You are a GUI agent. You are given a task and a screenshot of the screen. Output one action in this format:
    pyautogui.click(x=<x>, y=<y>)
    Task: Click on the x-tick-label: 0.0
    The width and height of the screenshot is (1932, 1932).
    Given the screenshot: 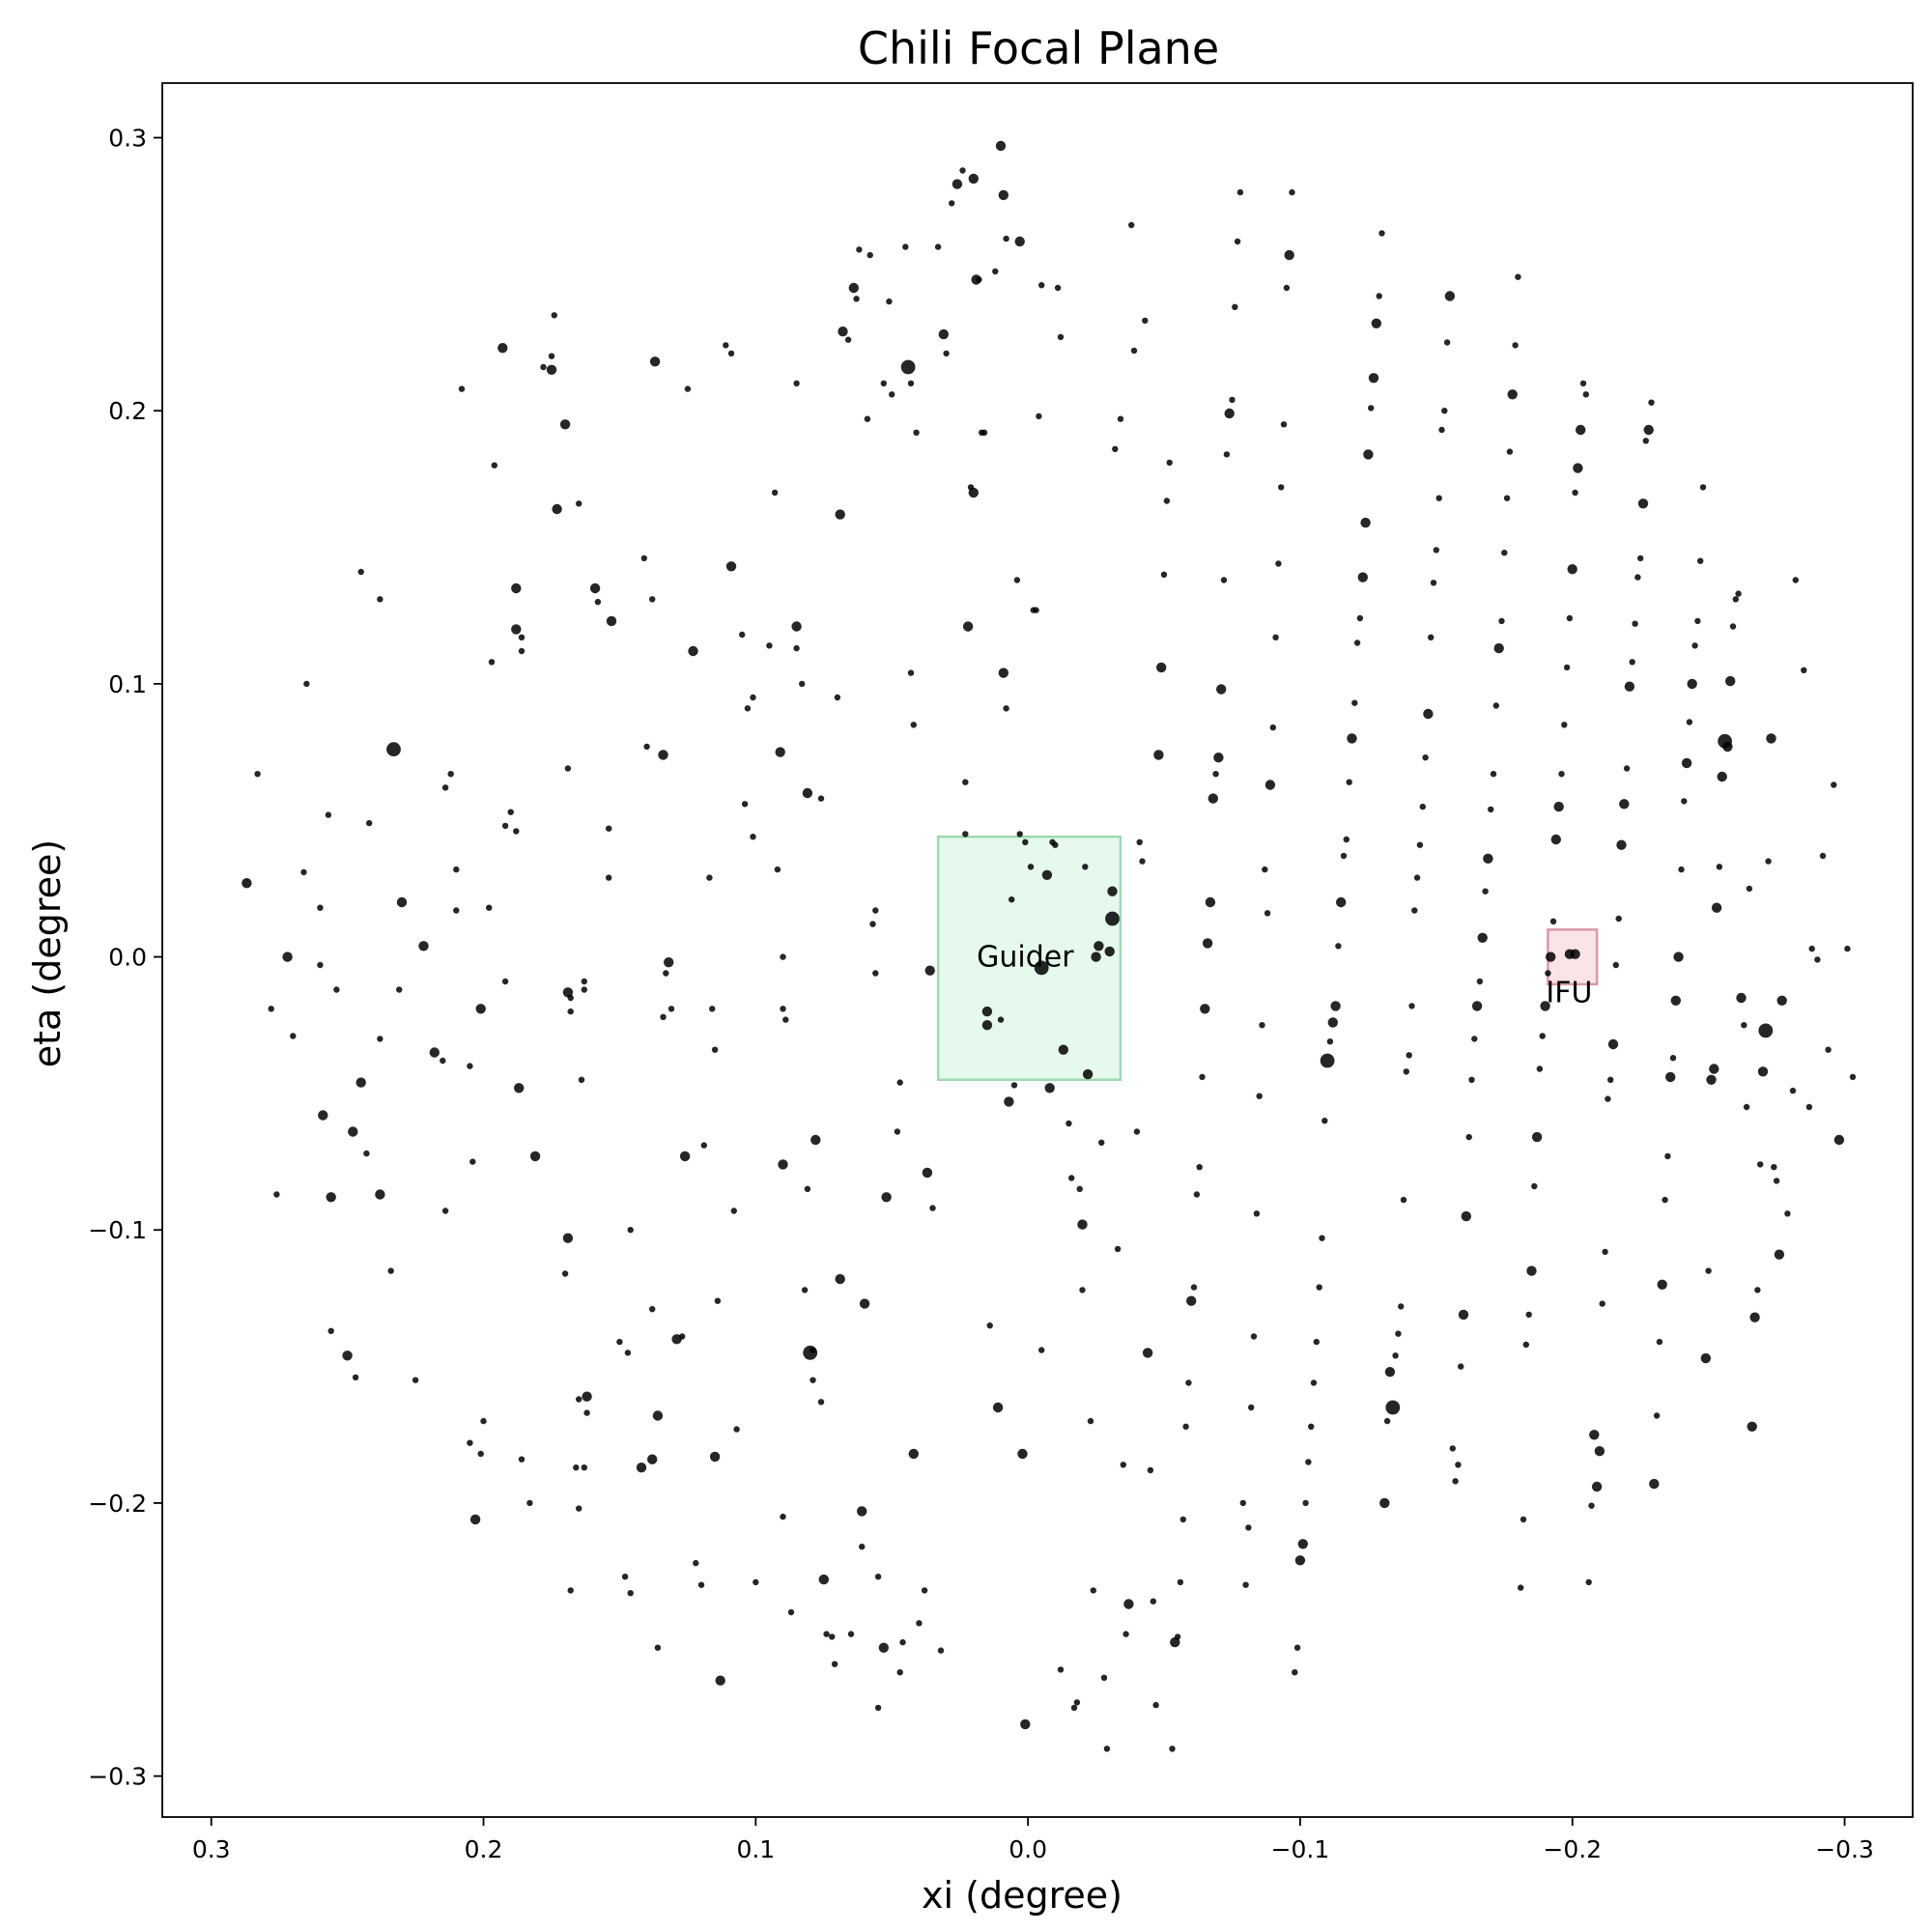 What is the action you would take?
    pyautogui.click(x=1028, y=1849)
    